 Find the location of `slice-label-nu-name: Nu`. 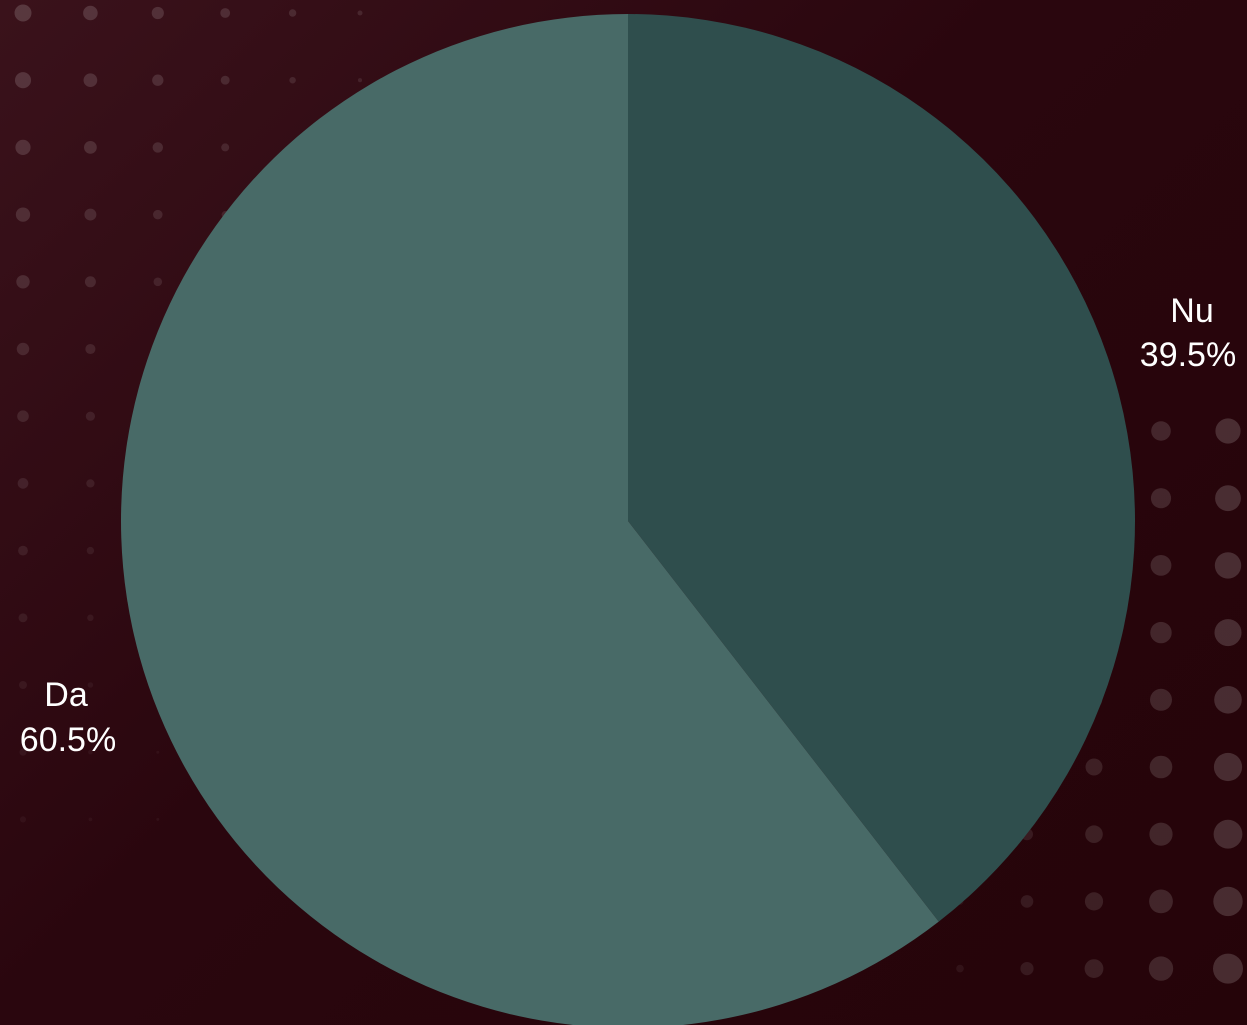

slice-label-nu-name: Nu is located at coordinates (1191, 311).